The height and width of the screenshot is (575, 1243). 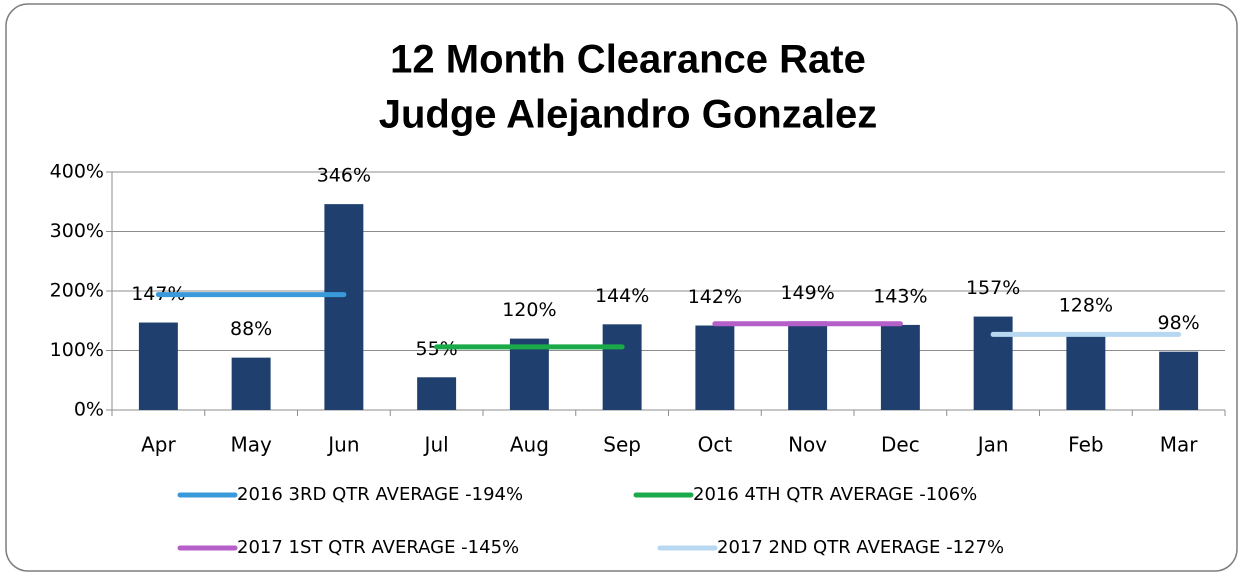 What do you see at coordinates (251, 329) in the screenshot?
I see `data-label: 88%` at bounding box center [251, 329].